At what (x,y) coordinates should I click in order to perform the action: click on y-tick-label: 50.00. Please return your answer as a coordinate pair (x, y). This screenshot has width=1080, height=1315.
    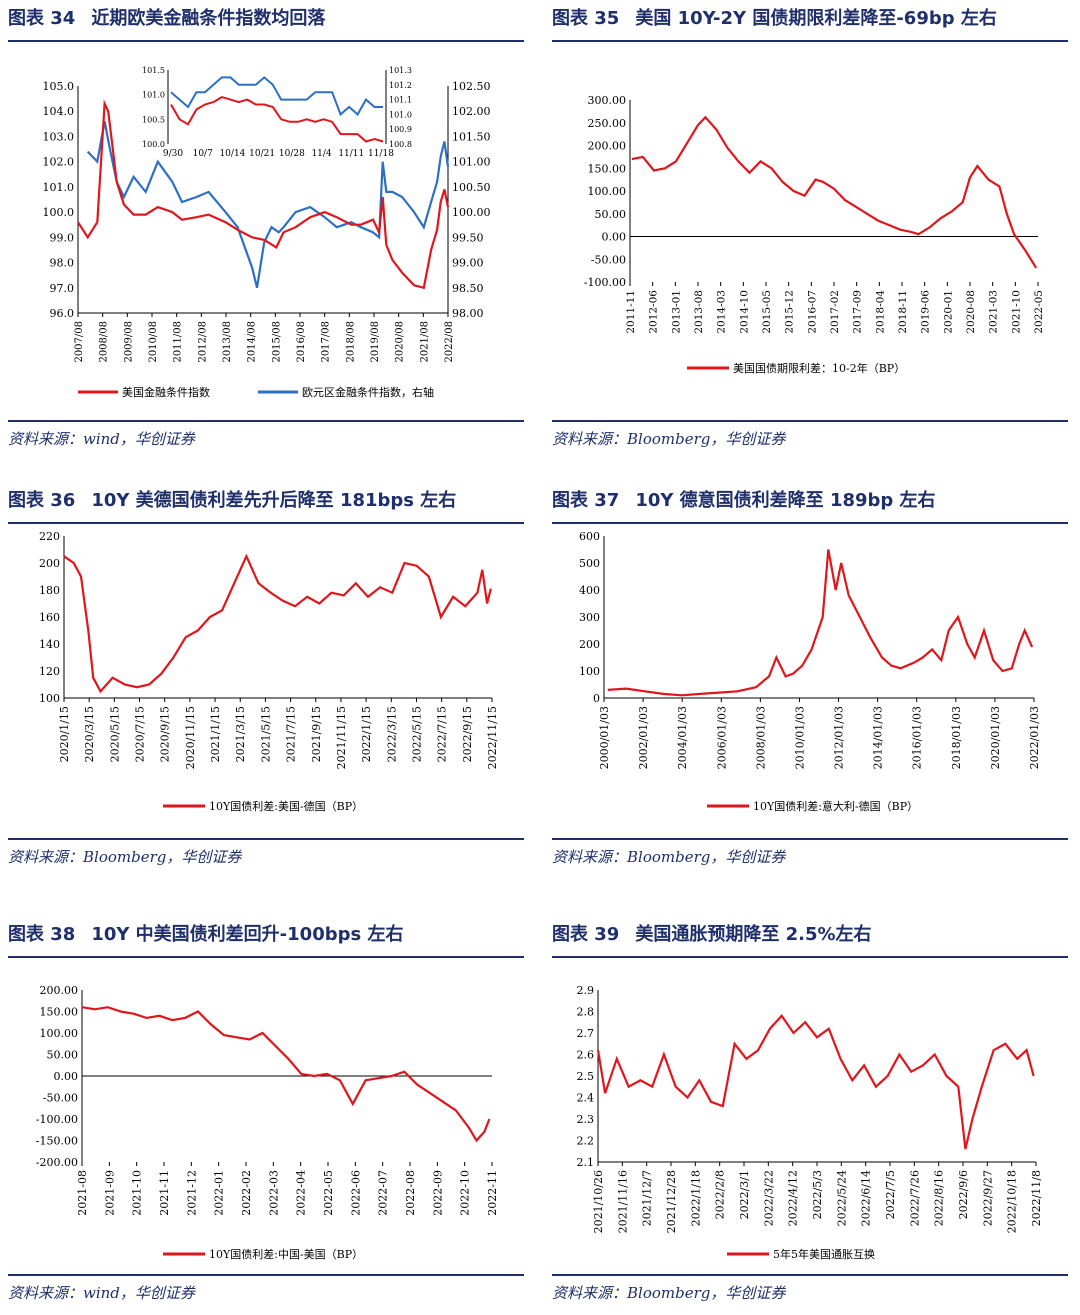
    Looking at the image, I should click on (611, 214).